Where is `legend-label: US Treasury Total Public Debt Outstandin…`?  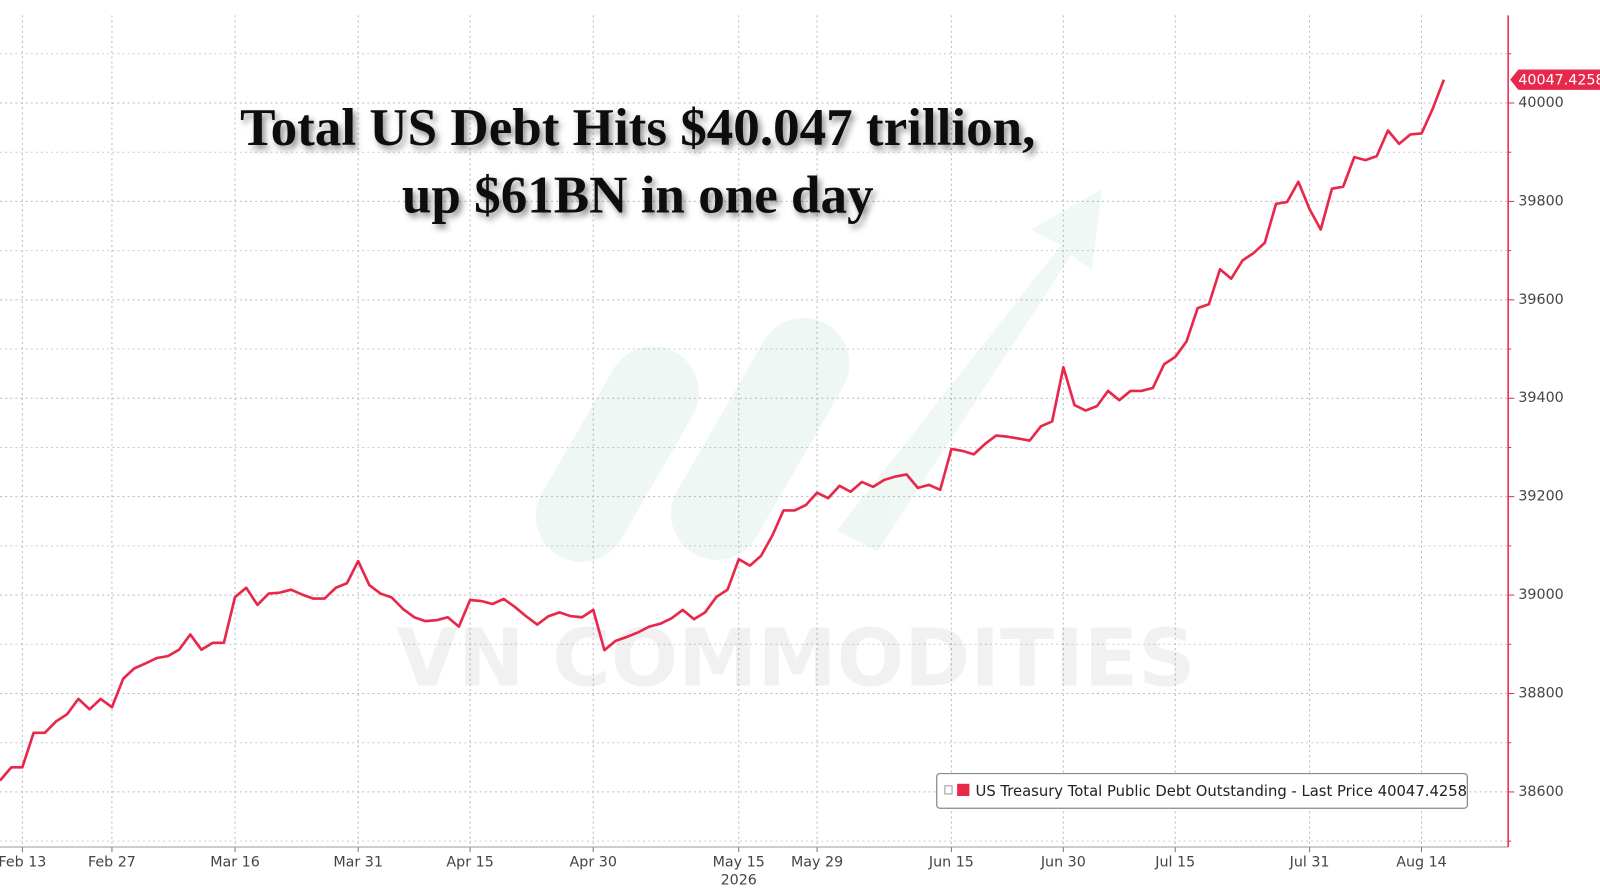 legend-label: US Treasury Total Public Debt Outstandin… is located at coordinates (1222, 791).